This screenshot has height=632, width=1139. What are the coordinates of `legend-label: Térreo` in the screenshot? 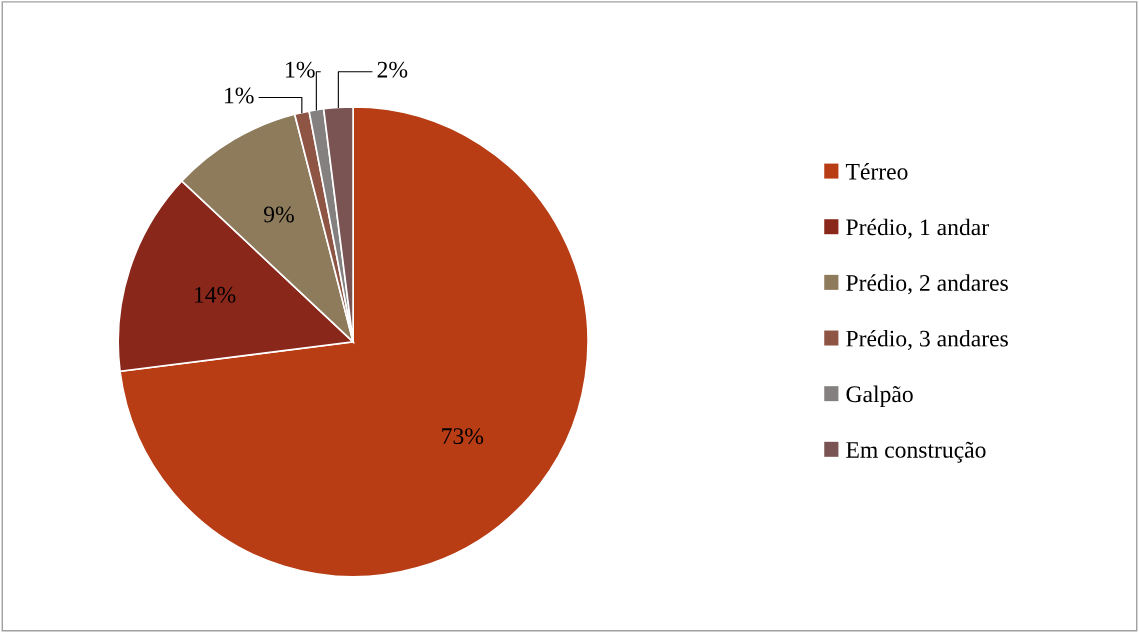 It's located at (876, 171).